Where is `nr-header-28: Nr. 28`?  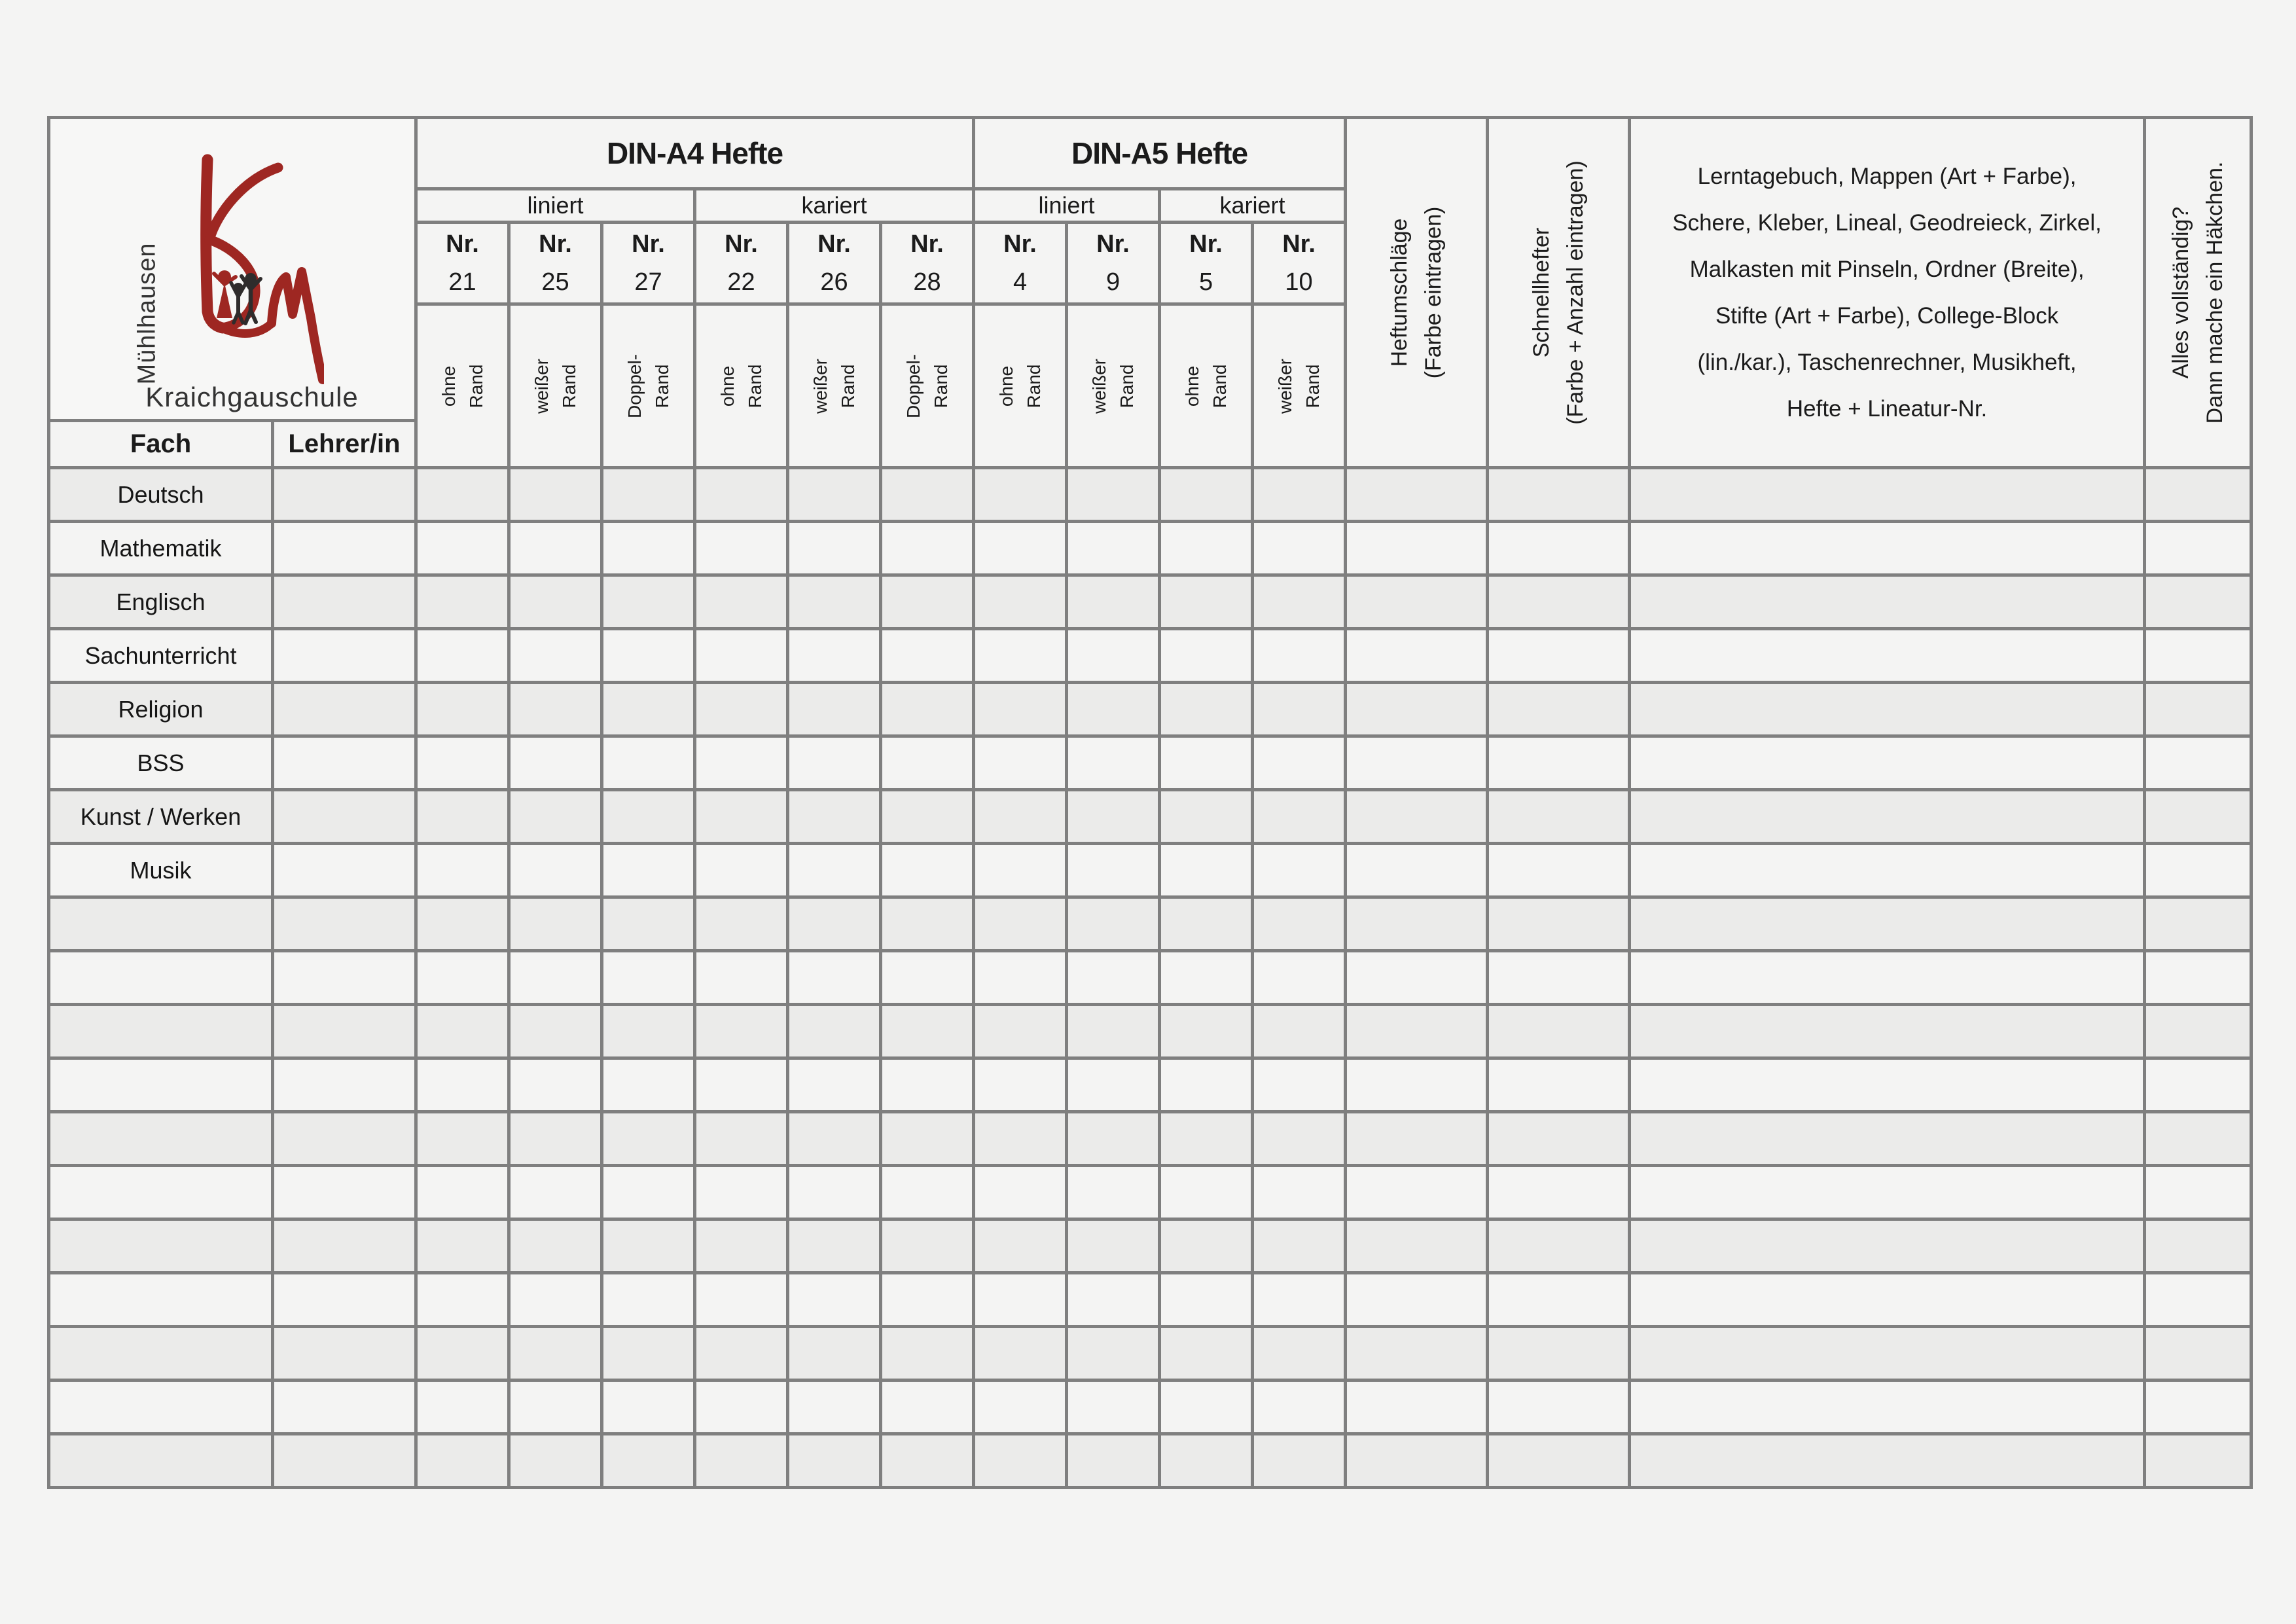 nr-header-28: Nr. 28 is located at coordinates (927, 263).